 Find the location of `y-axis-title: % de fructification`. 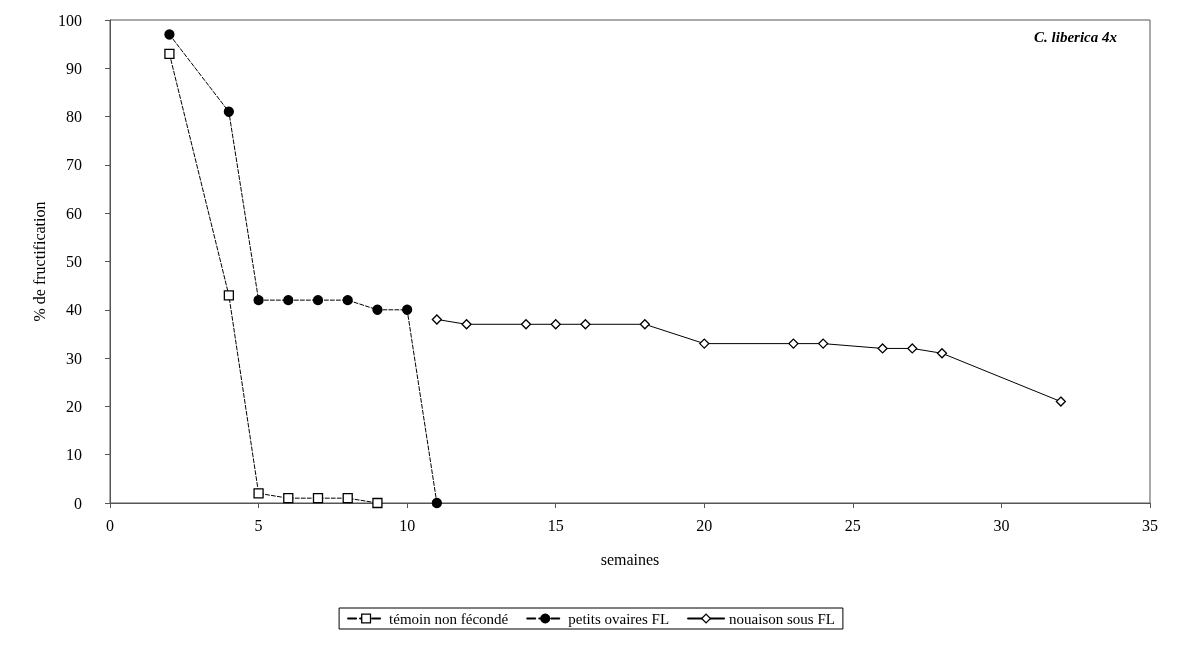

y-axis-title: % de fructification is located at coordinates (39, 261).